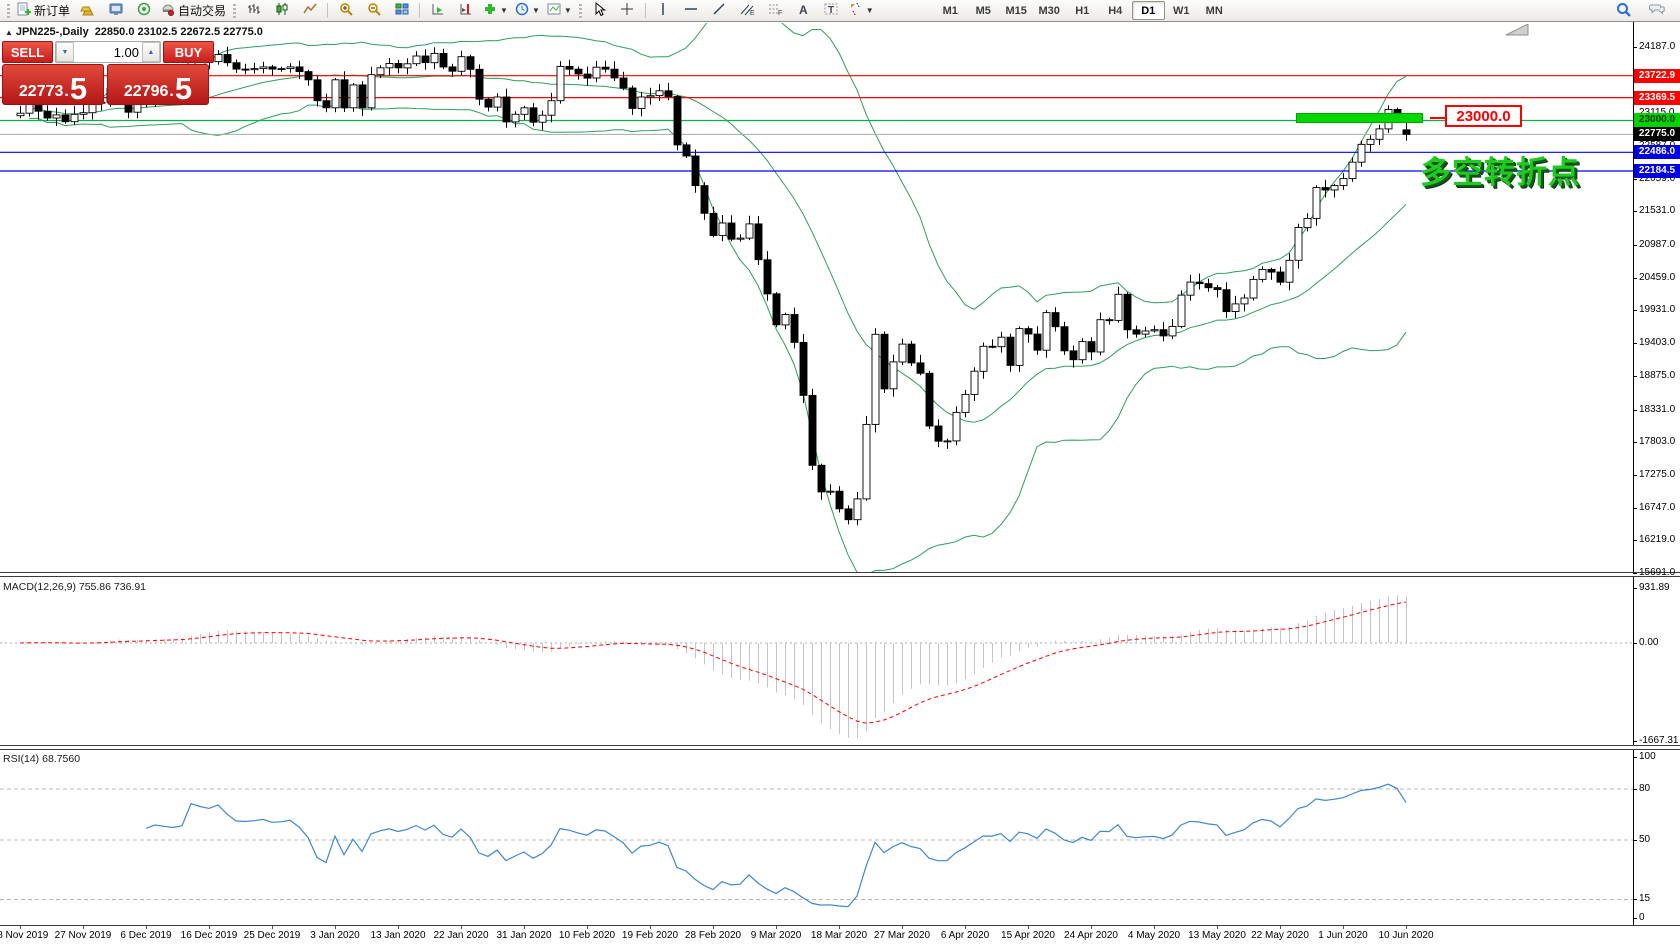  I want to click on date-label: 22 Jan 2020, so click(461, 935).